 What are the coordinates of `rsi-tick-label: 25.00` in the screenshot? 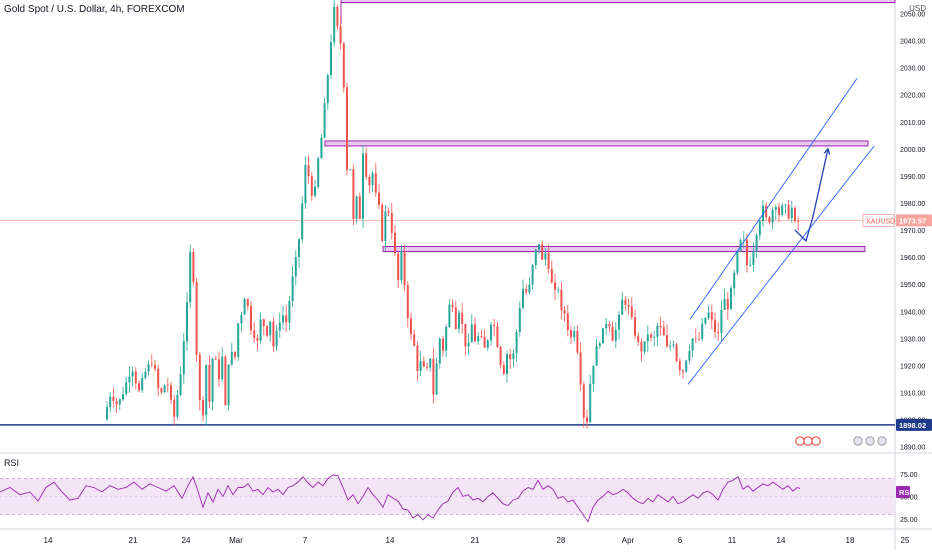 It's located at (909, 520).